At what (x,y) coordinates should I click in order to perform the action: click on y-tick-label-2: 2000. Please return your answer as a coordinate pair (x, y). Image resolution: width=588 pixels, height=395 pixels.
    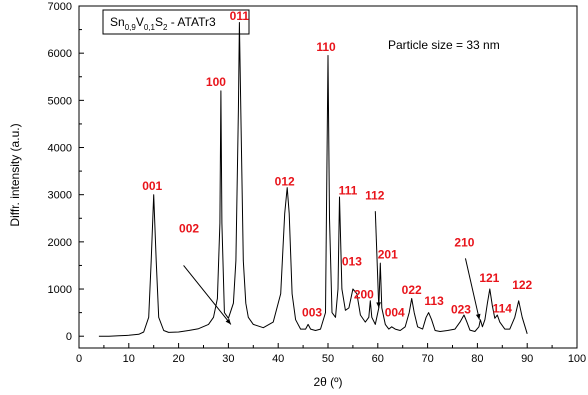
    Looking at the image, I should click on (60, 243).